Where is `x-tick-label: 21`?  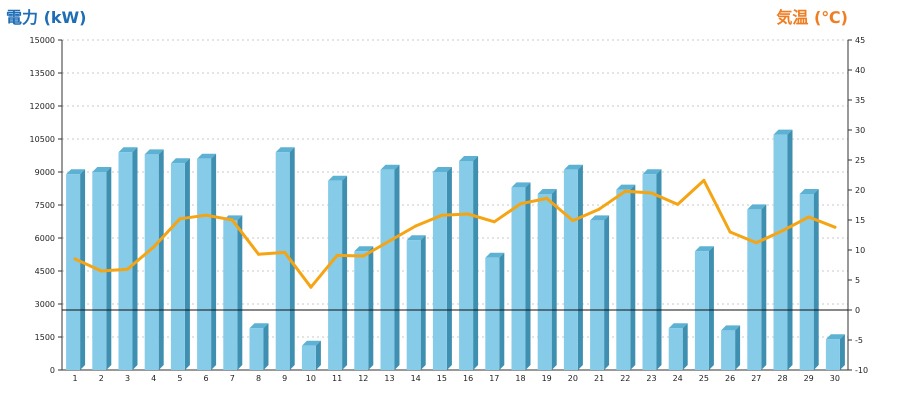
x-tick-label: 21 is located at coordinates (599, 378).